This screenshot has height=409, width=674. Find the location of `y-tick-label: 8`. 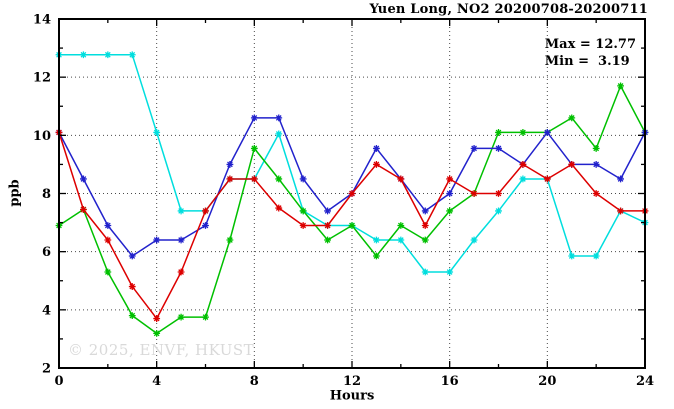

y-tick-label: 8 is located at coordinates (46, 194).